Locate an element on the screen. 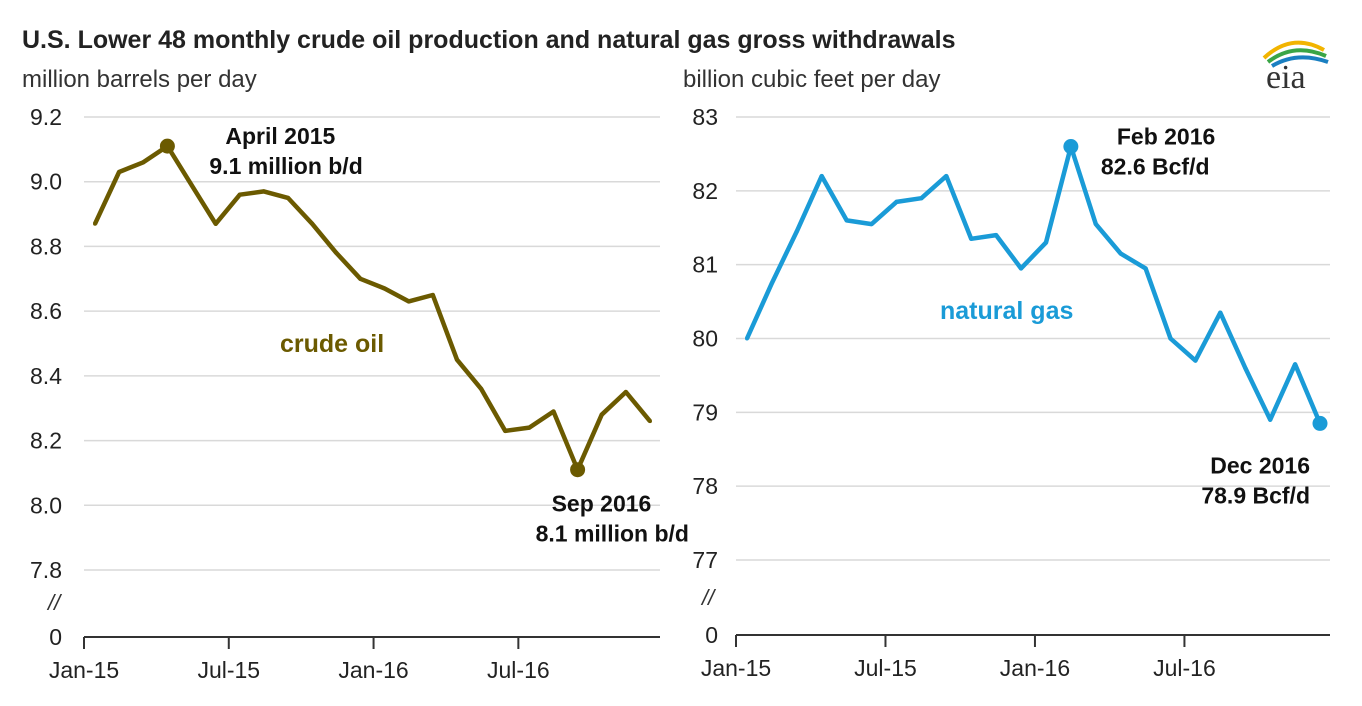  logo-arc-green is located at coordinates (1296, 56).